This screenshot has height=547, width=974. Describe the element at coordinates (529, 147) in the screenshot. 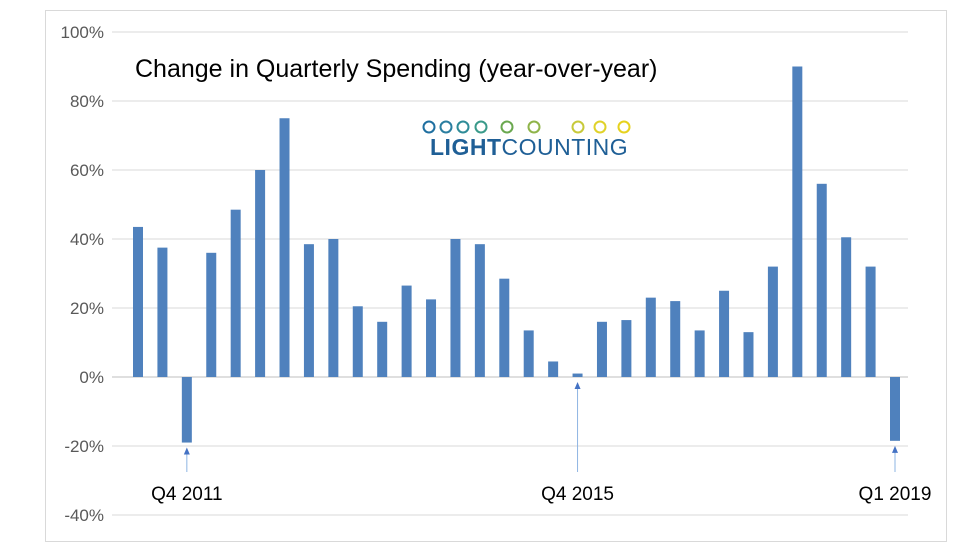

I see `svg-text: LIGHTCOUNTING` at that location.